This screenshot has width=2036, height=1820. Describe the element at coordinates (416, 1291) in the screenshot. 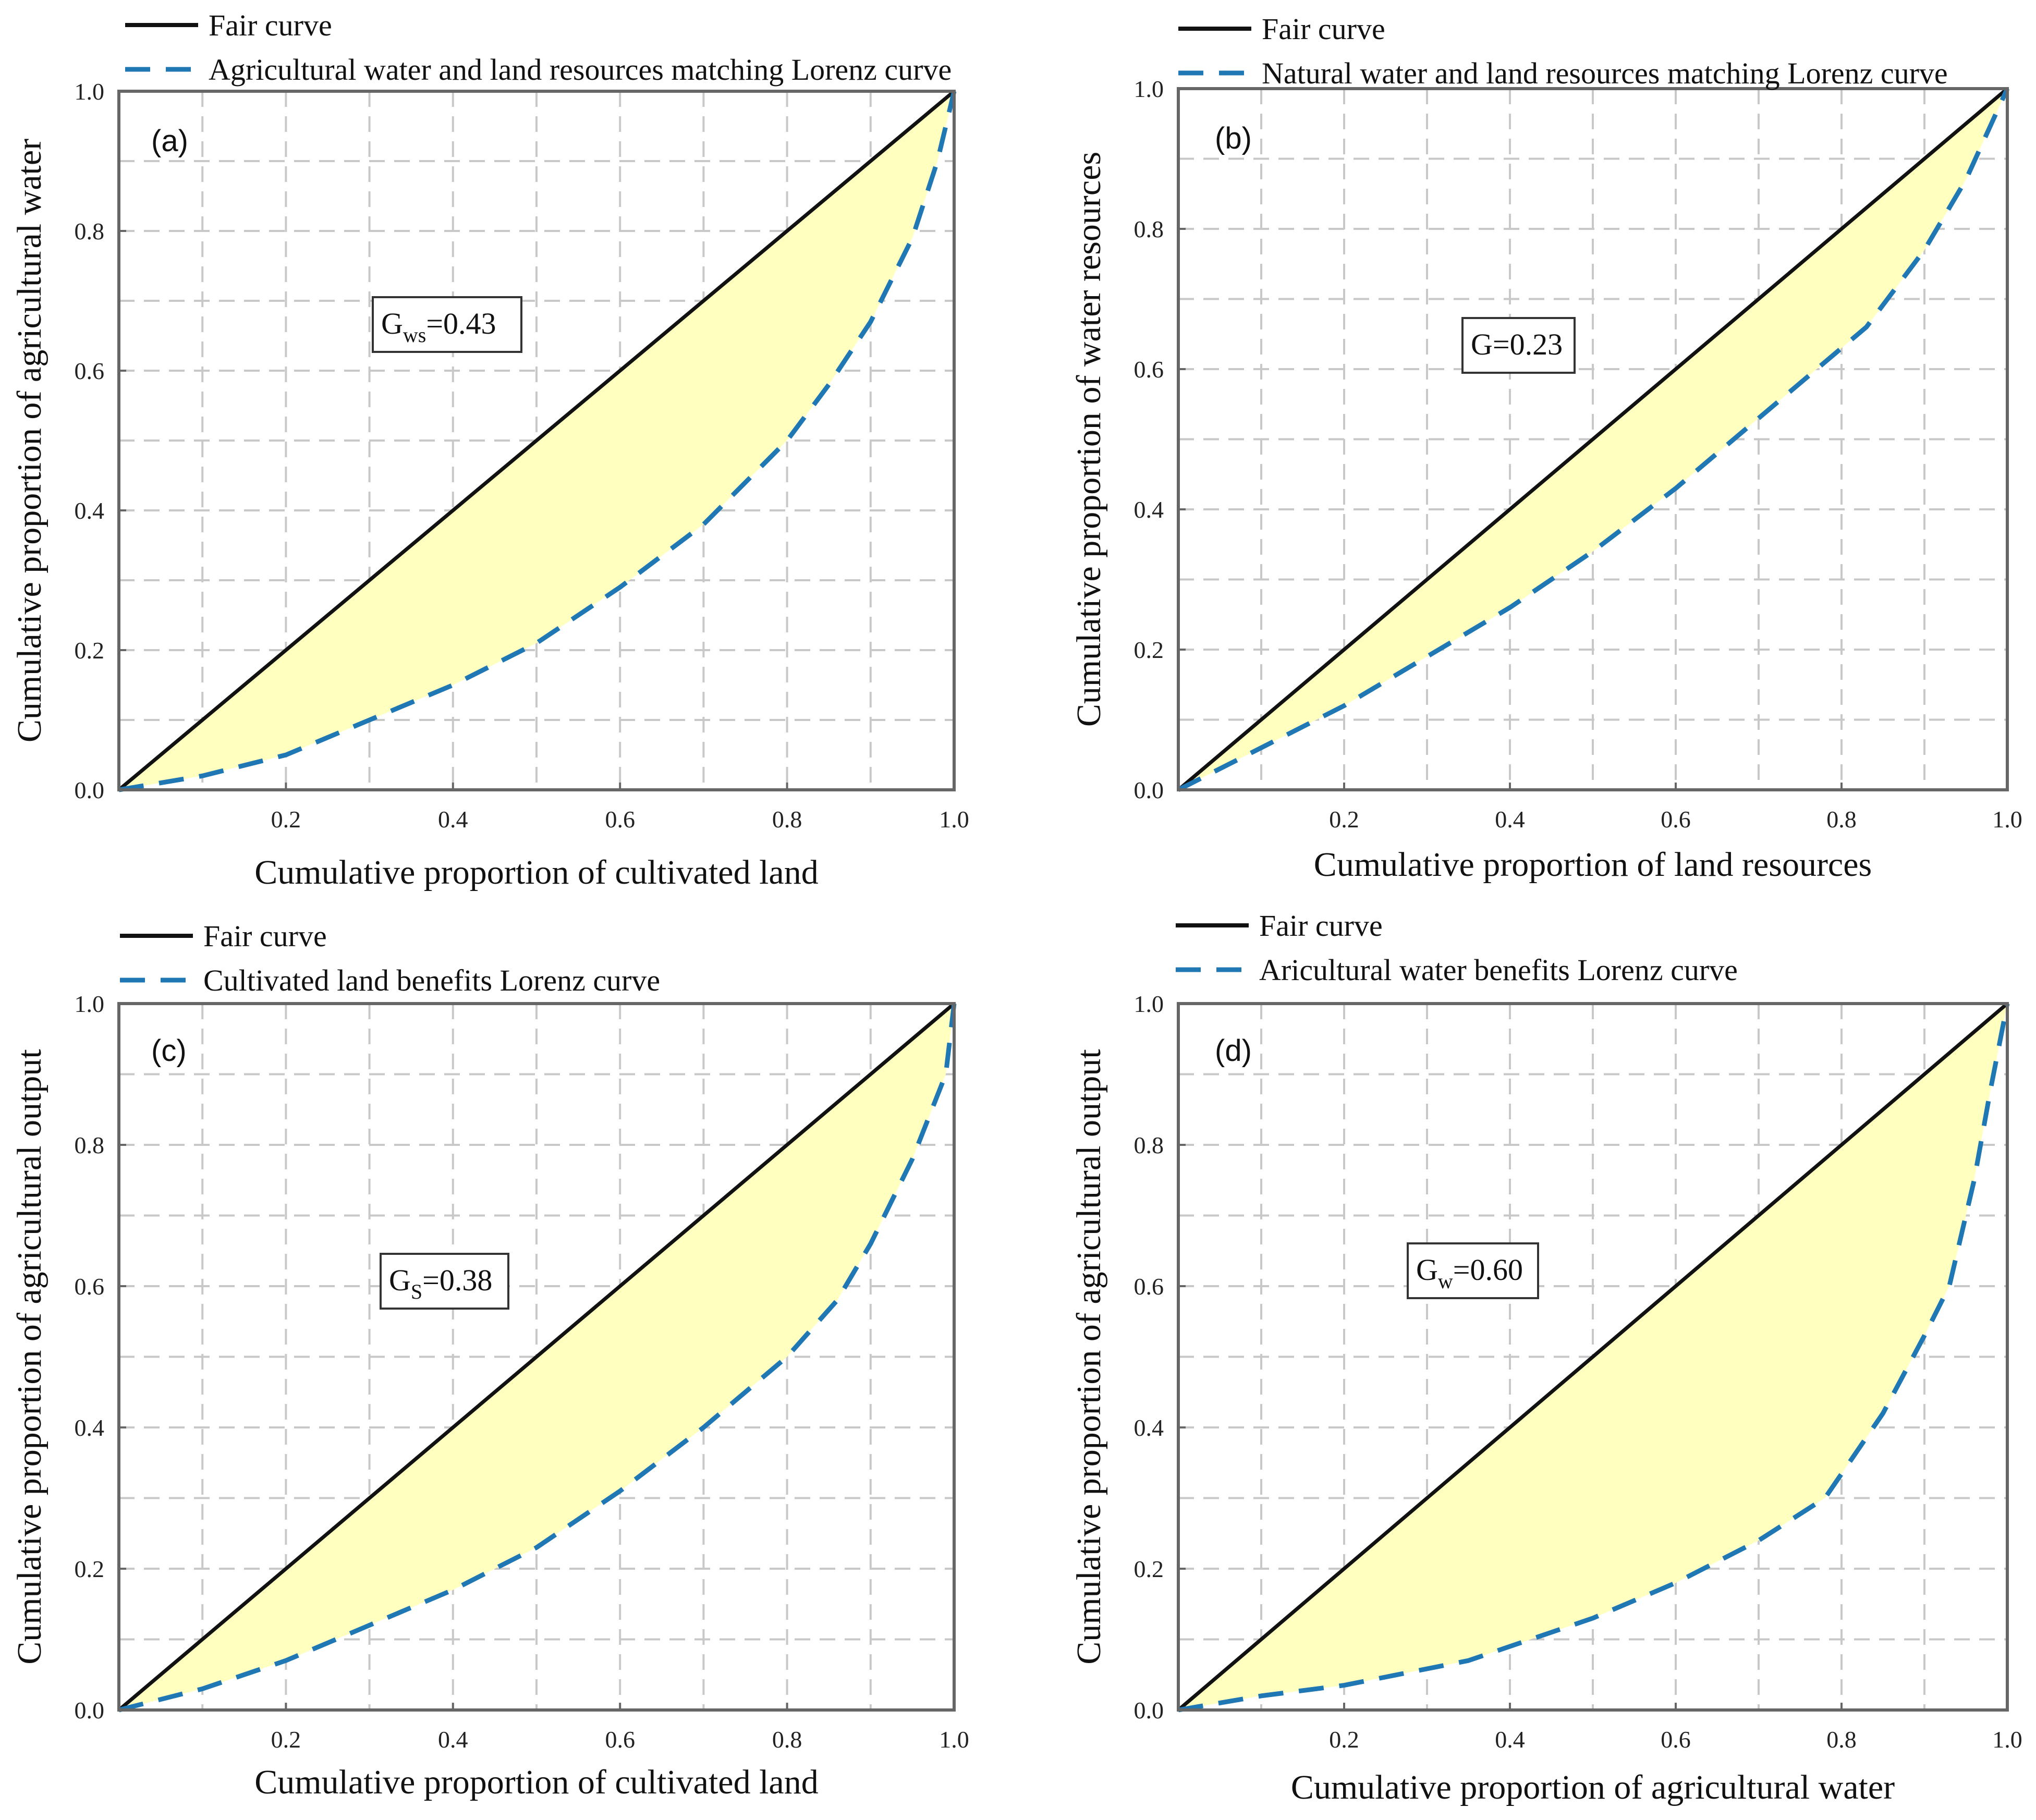

I see `gini-subscript: S` at that location.